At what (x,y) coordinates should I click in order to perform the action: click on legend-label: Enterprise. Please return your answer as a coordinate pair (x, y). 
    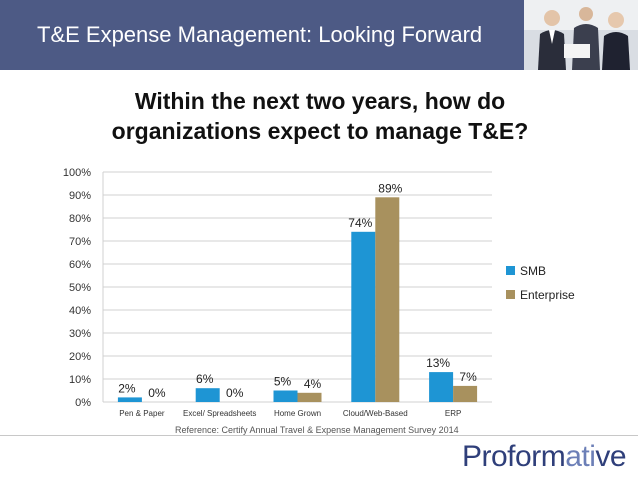
    Looking at the image, I should click on (547, 295).